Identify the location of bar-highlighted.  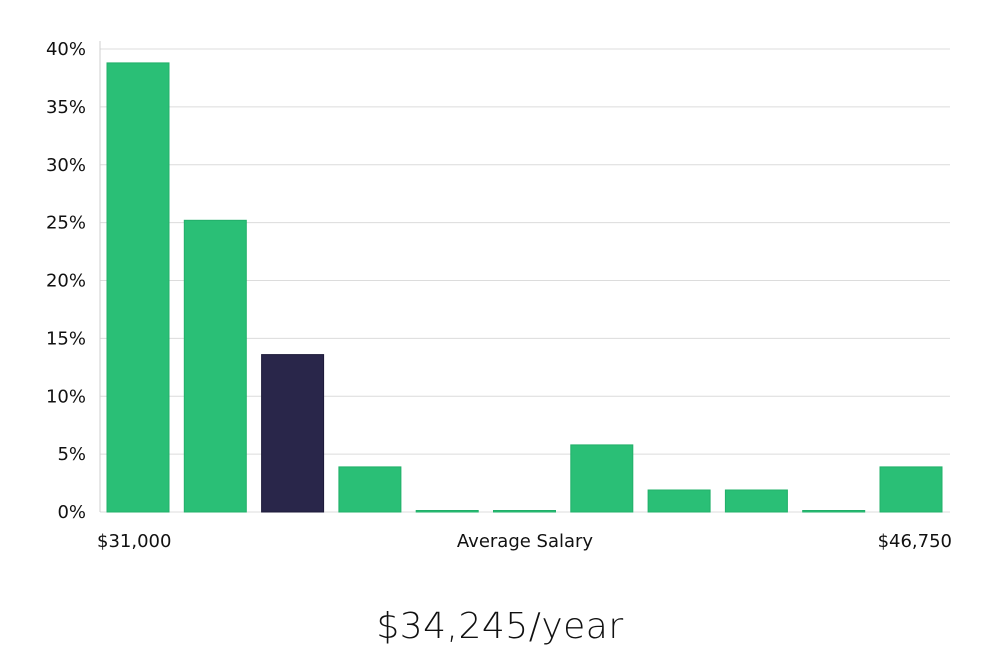
(293, 433).